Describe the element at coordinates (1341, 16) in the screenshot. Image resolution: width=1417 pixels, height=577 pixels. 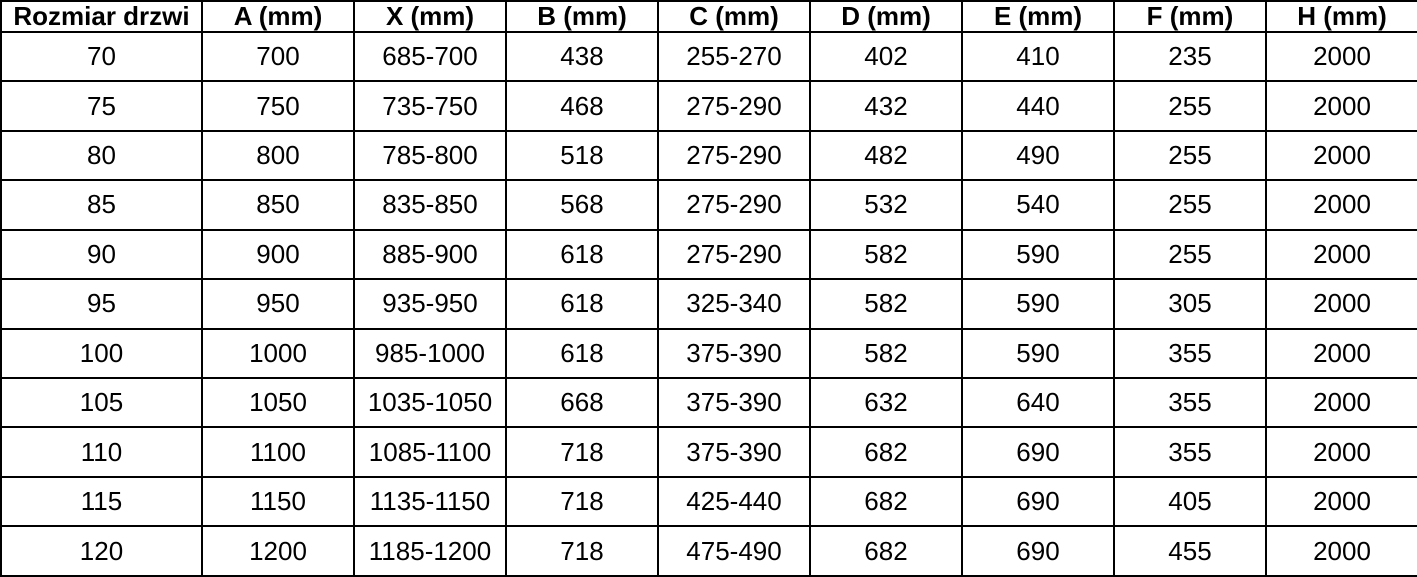
I see `column-header: H (mm)` at that location.